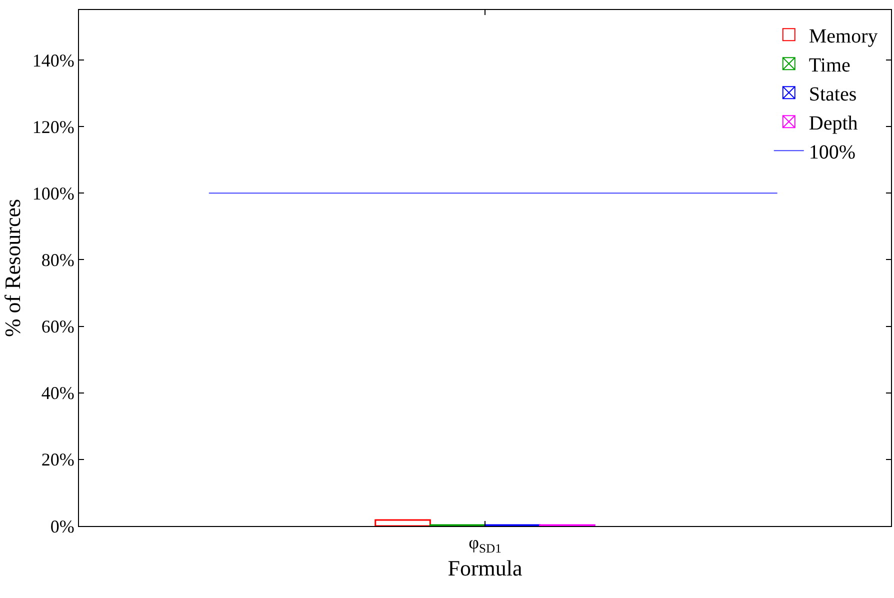 This screenshot has width=894, height=598. What do you see at coordinates (843, 36) in the screenshot?
I see `legend-label: Memory` at bounding box center [843, 36].